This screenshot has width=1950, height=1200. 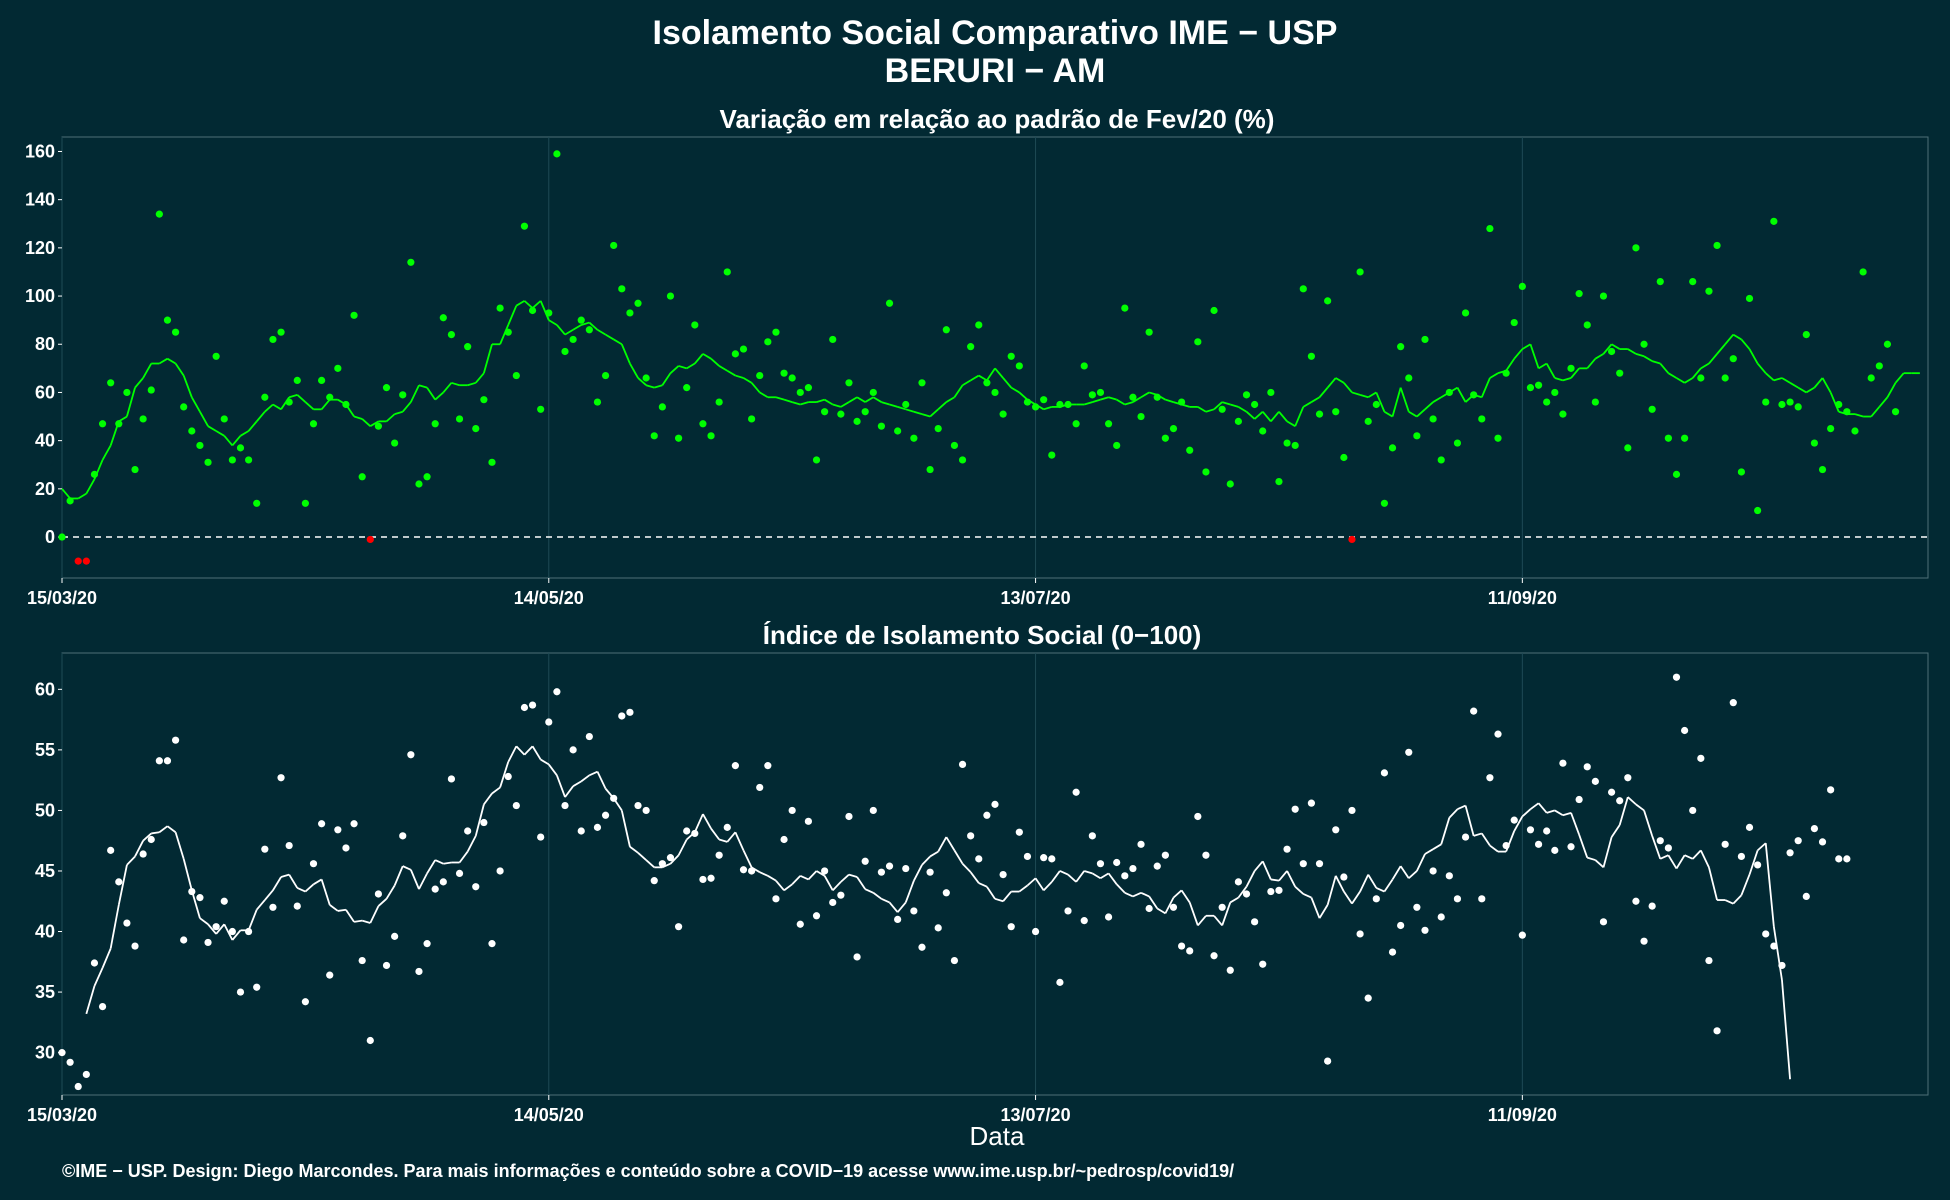 I want to click on x-tick-label: 11/09/20, so click(x=1522, y=1115).